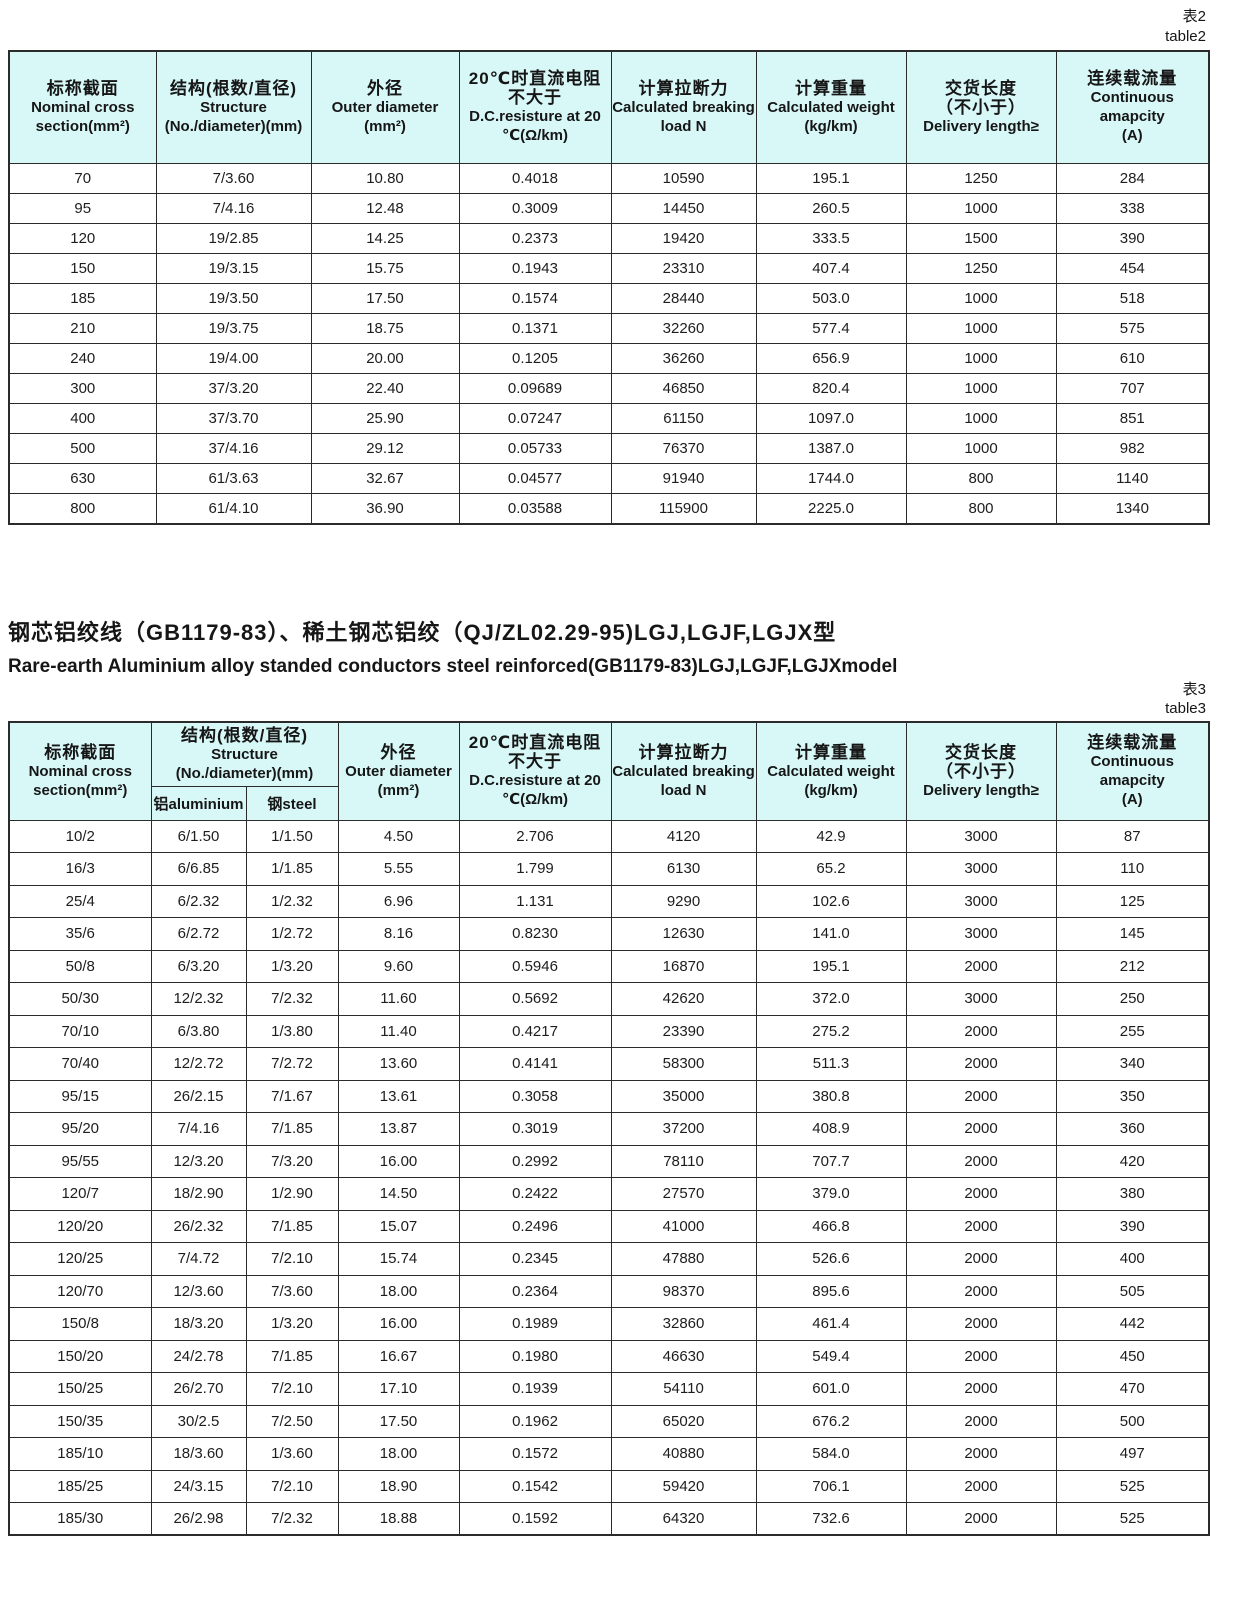 Image resolution: width=1233 pixels, height=1600 pixels. Describe the element at coordinates (292, 1421) in the screenshot. I see `cell-structure-steel: 7/2.50` at that location.